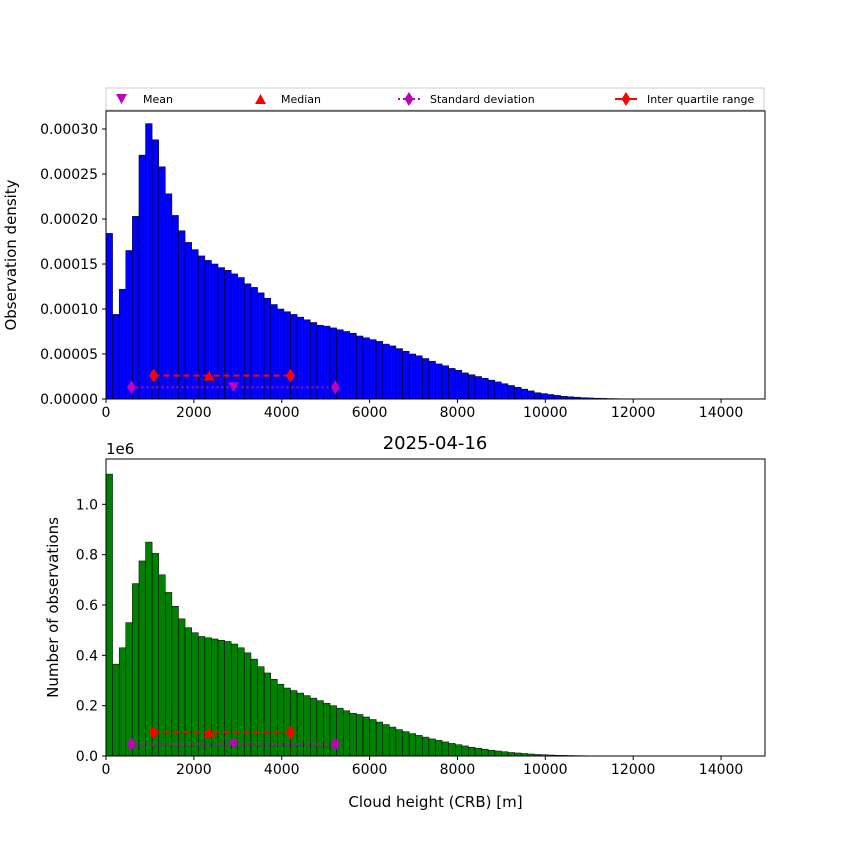 The image size is (850, 850). Describe the element at coordinates (87, 556) in the screenshot. I see `count-y-tick-label: 0.8` at that location.